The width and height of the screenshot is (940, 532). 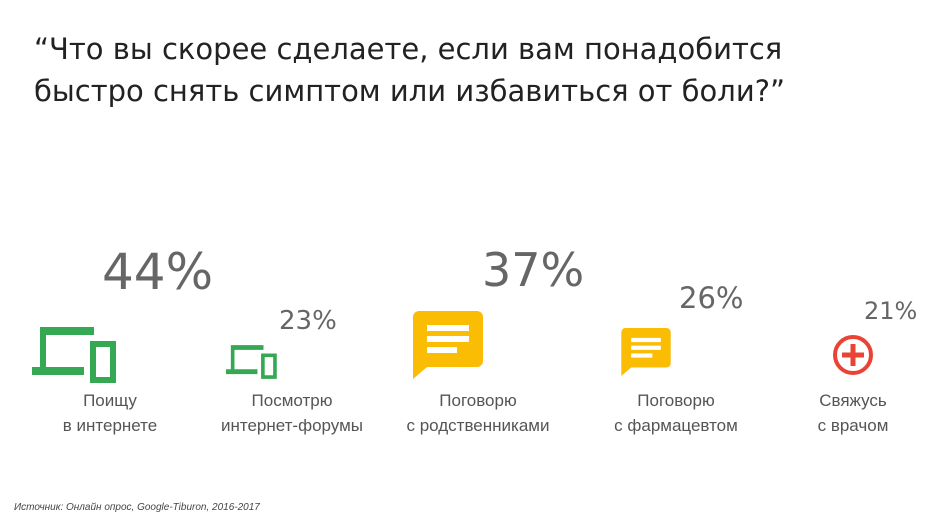 I want to click on category-label-line-2: в интернете, so click(x=110, y=425).